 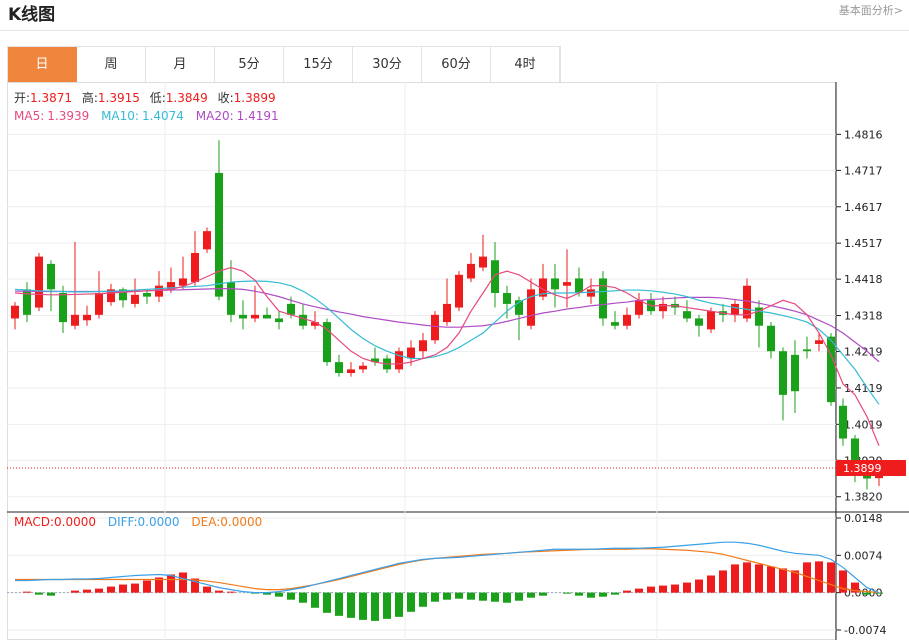 I want to click on tab-4hour: 4时, so click(x=525, y=65).